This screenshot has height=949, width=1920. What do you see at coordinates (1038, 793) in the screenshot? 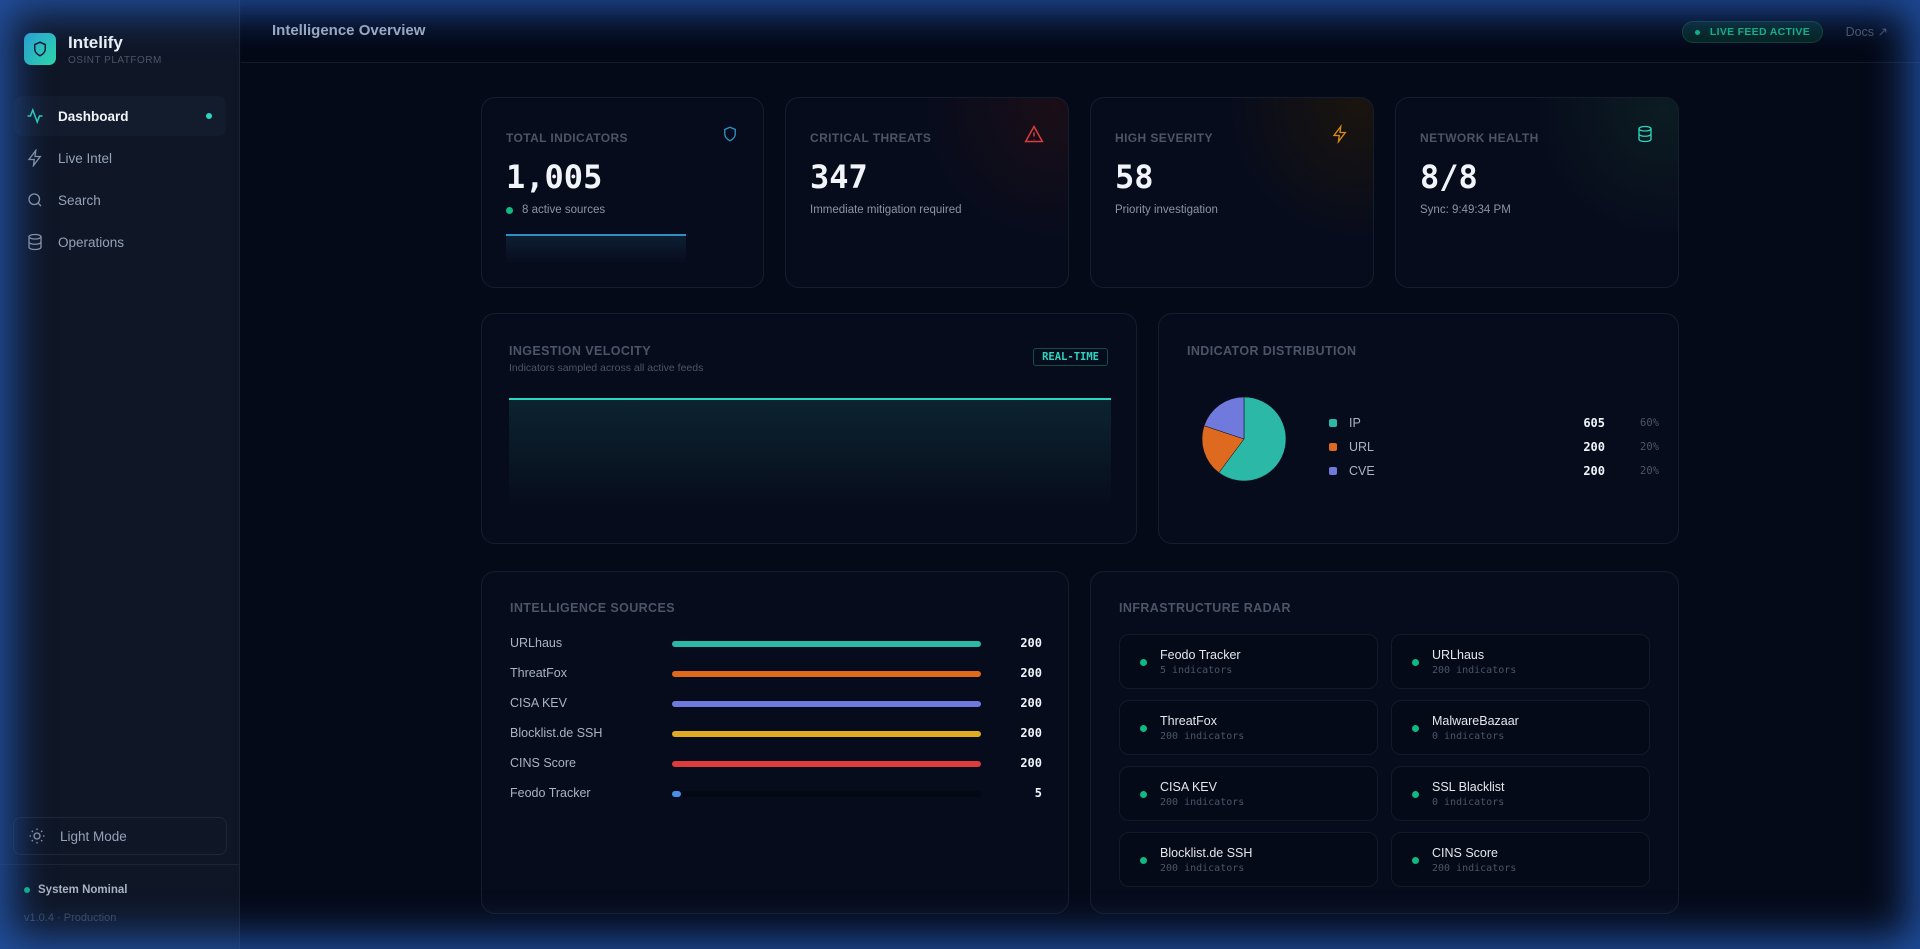
I see `source-value: 5` at bounding box center [1038, 793].